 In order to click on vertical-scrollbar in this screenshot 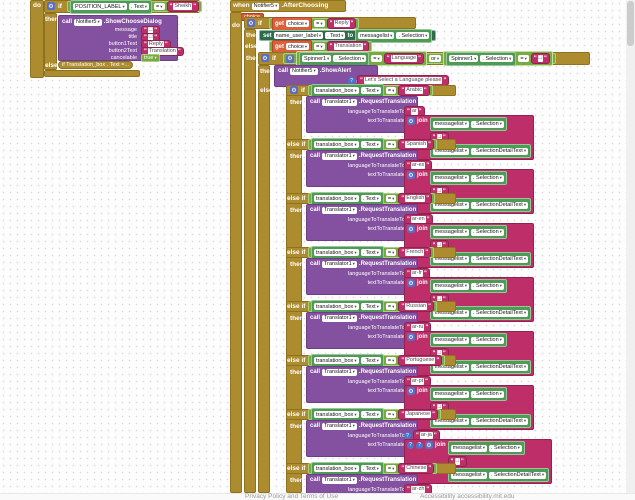, I will do `click(630, 246)`.